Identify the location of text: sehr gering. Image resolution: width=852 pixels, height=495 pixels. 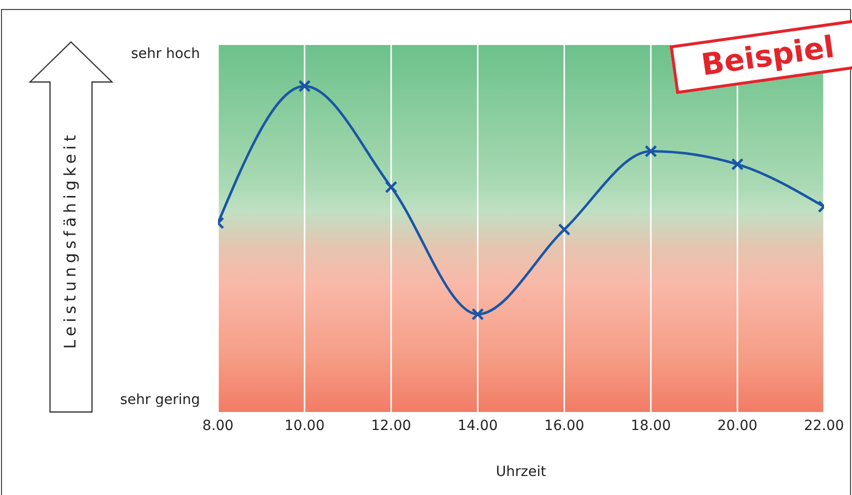
(160, 400).